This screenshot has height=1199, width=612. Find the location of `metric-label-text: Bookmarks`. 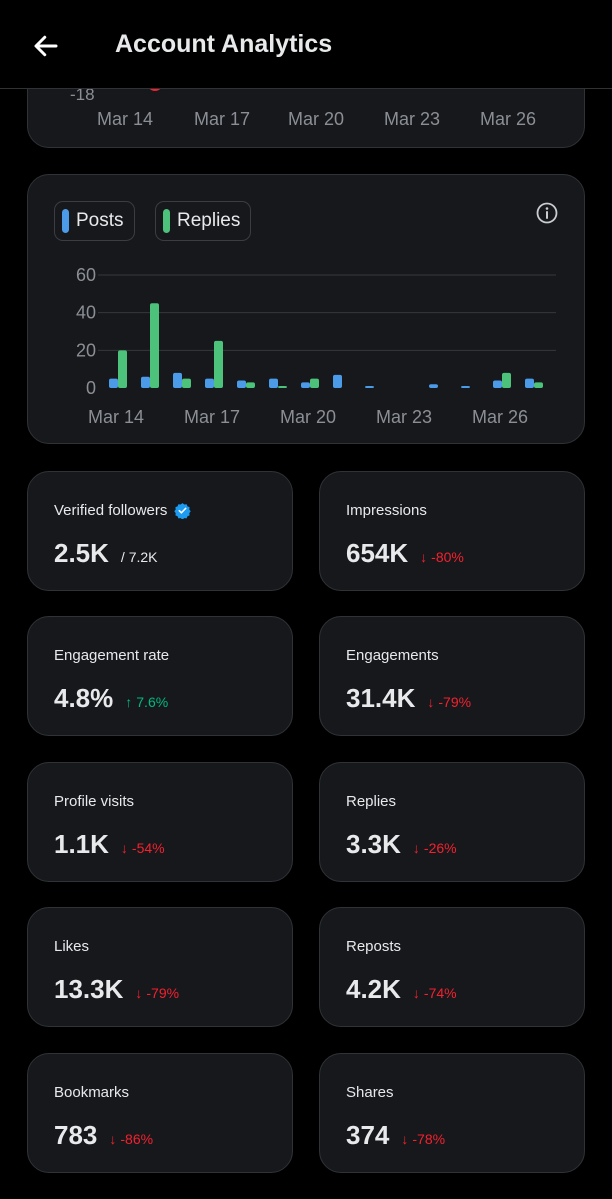

metric-label-text: Bookmarks is located at coordinates (92, 1092).